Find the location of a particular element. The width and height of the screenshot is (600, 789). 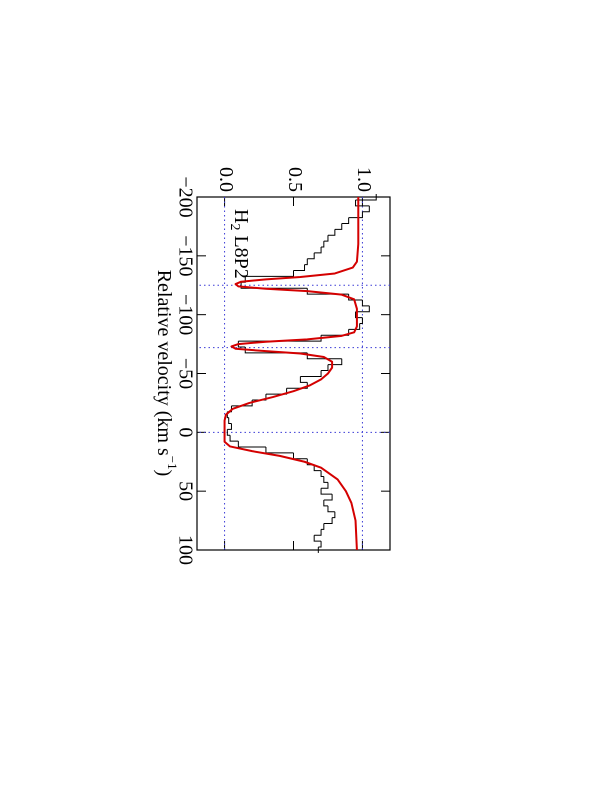

model-line is located at coordinates (291, 374).